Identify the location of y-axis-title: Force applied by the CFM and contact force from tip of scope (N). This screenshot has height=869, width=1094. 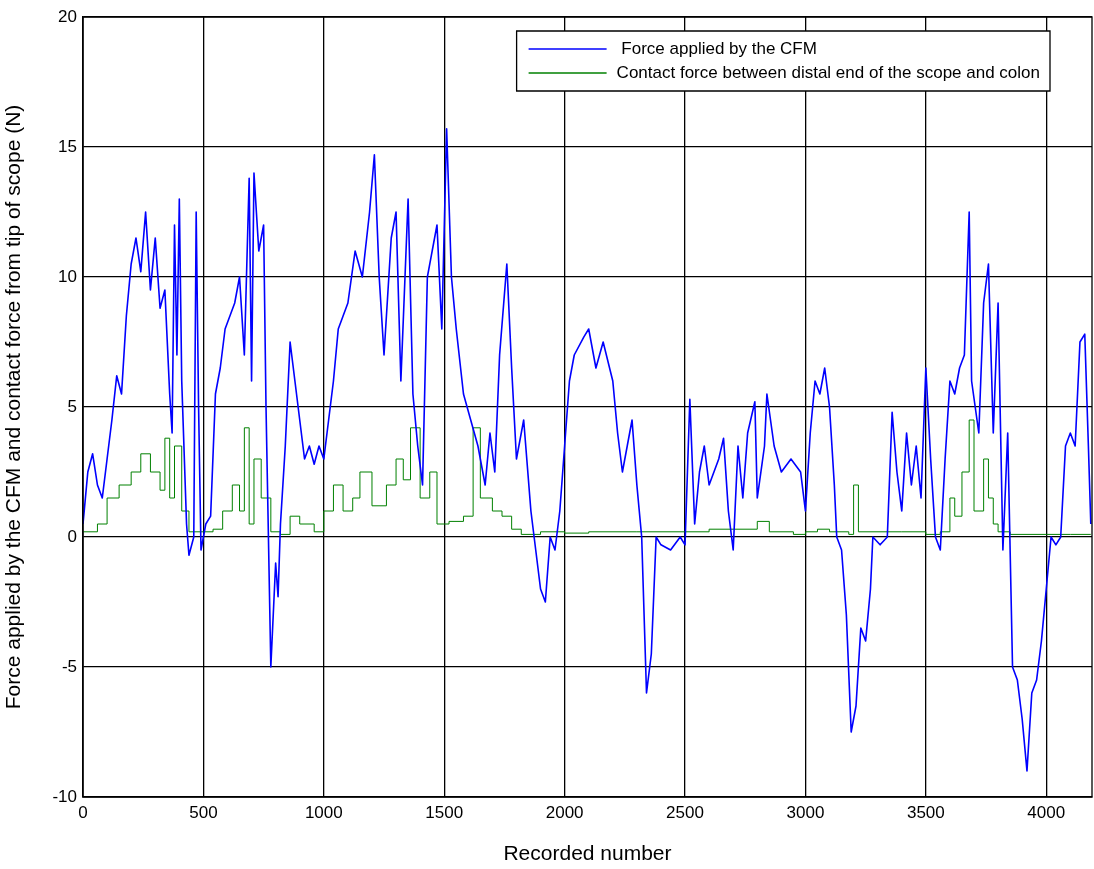
(13, 407).